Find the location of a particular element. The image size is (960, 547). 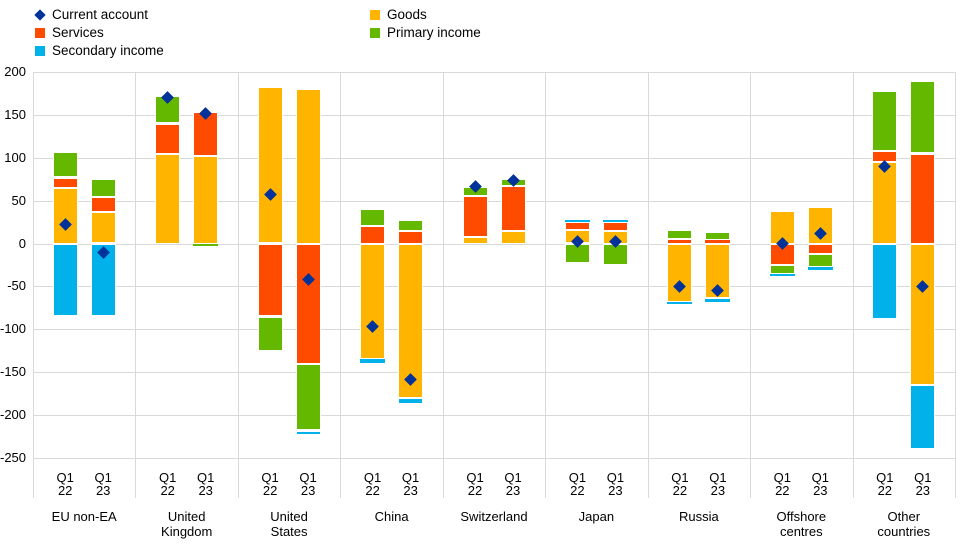

y-axis-tick-label: 100 is located at coordinates (15, 157).